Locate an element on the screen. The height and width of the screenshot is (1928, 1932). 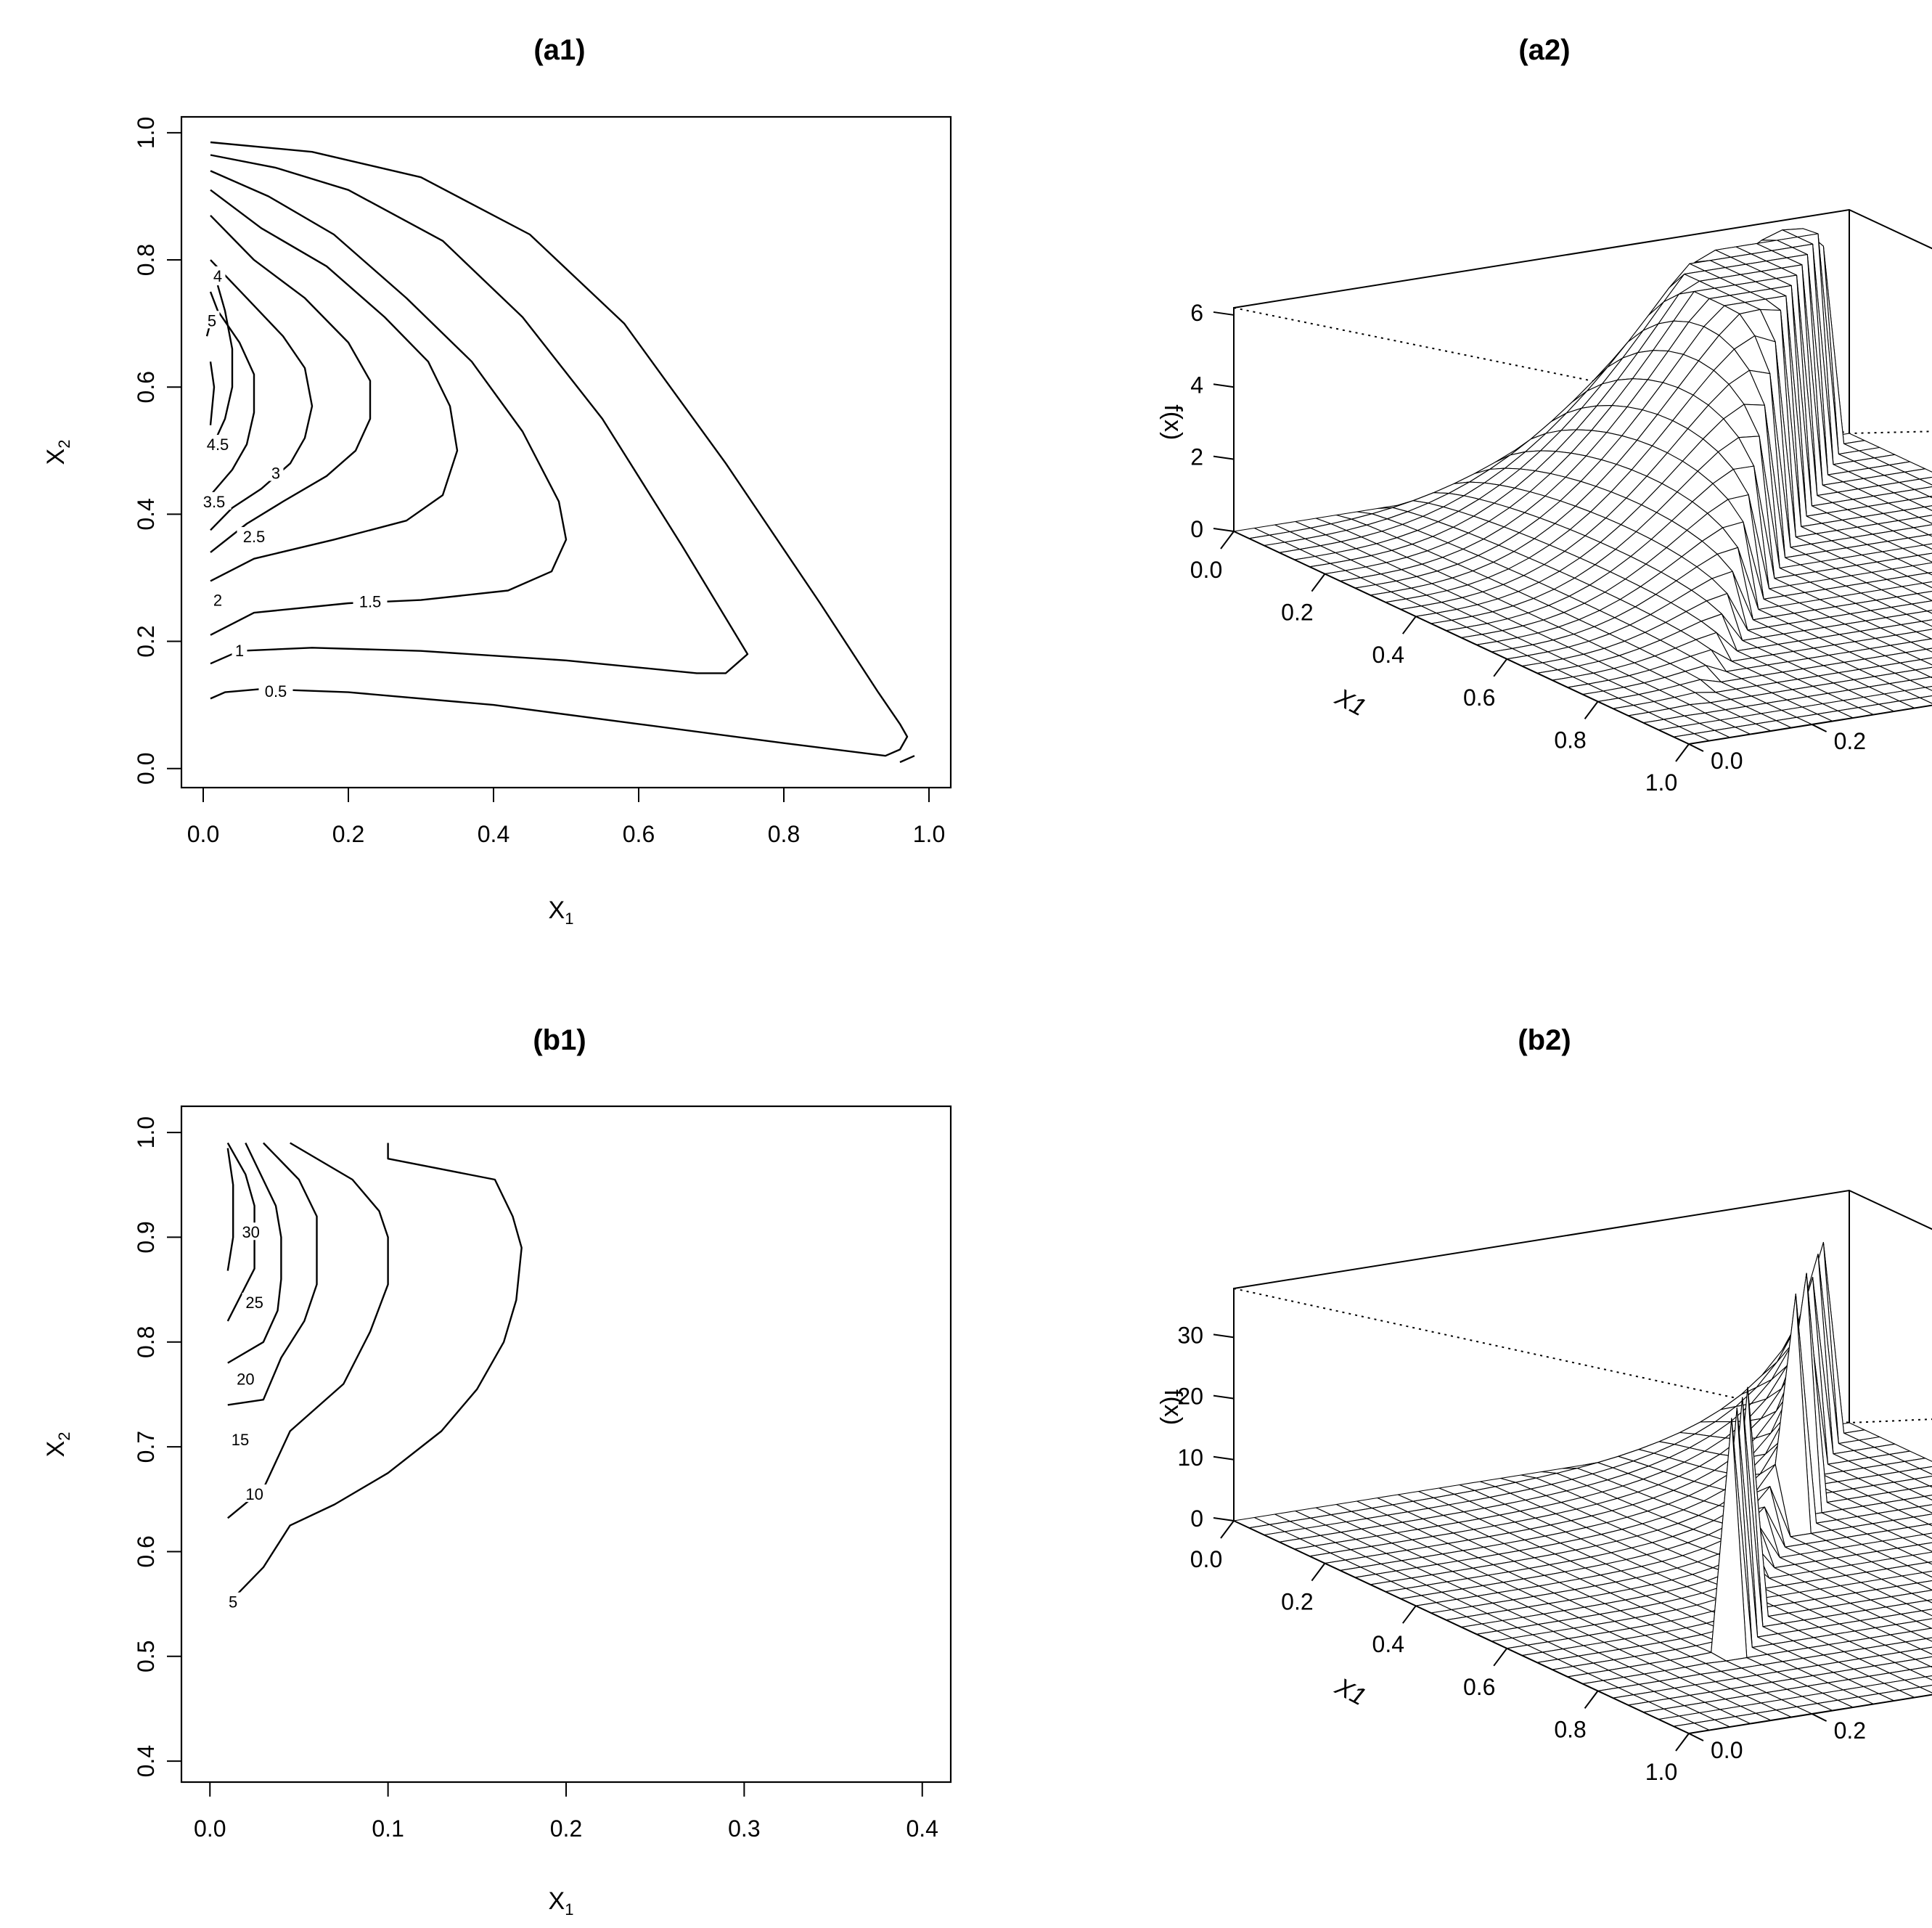
contour-label: 0.5 is located at coordinates (276, 691).